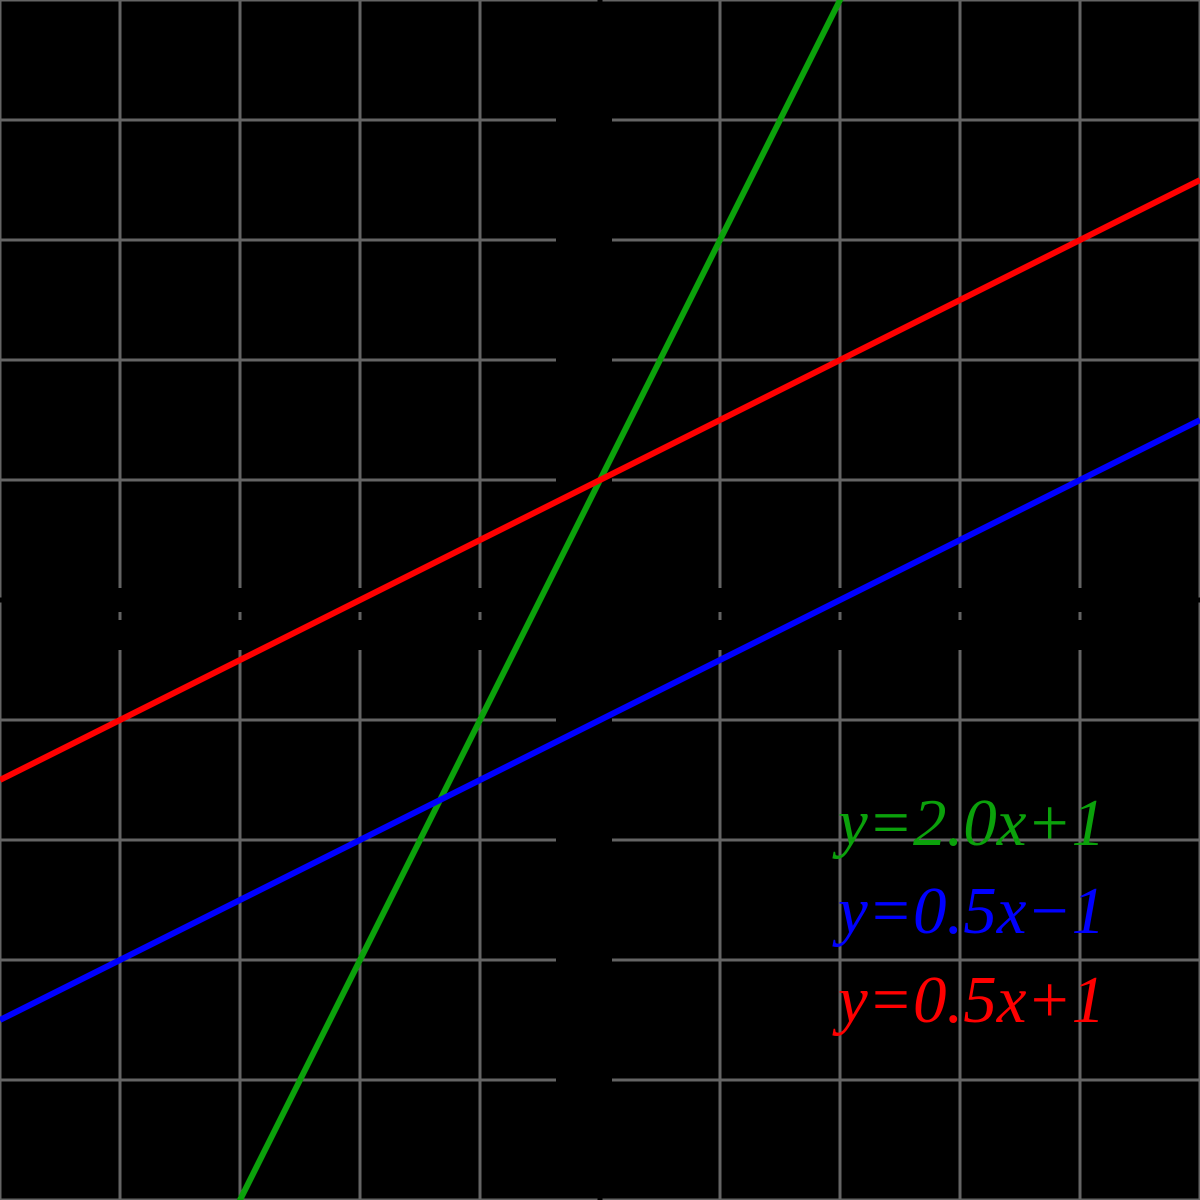 This screenshot has height=1200, width=1200. Describe the element at coordinates (968, 1000) in the screenshot. I see `legend-label-red: y=0.5x+1` at that location.